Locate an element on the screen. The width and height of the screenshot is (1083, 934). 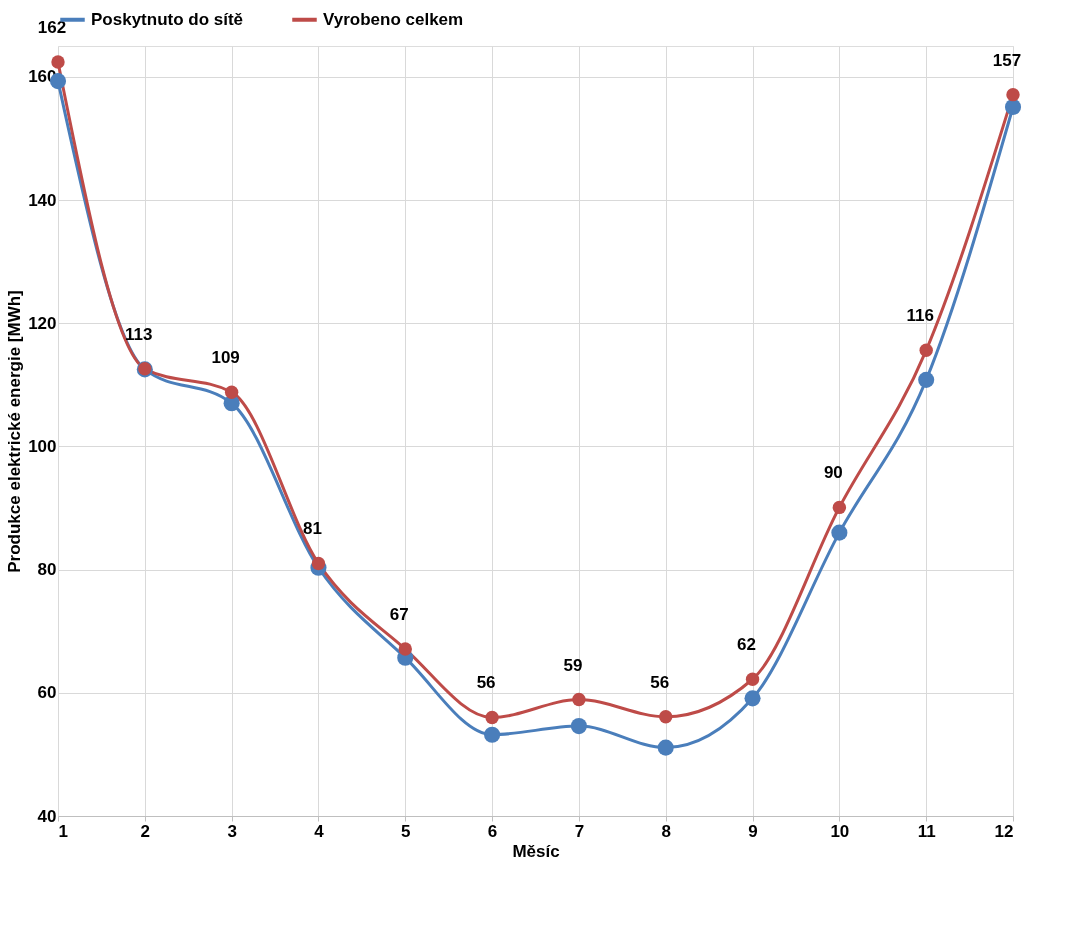
x-tick-label: 10 is located at coordinates (840, 831).